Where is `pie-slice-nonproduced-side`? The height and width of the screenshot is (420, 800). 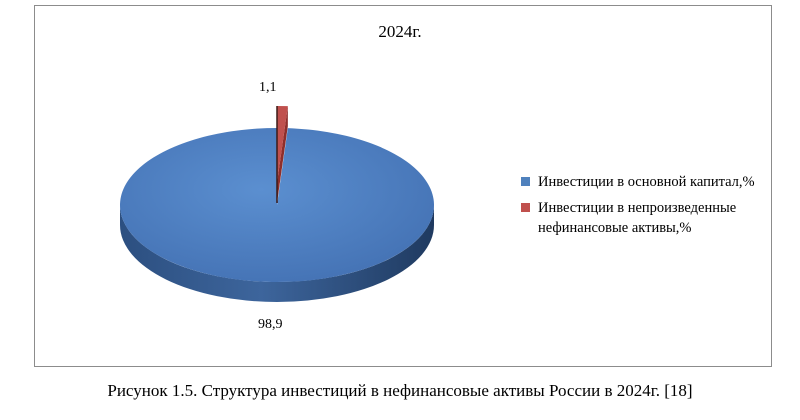 pie-slice-nonproduced-side is located at coordinates (282, 154).